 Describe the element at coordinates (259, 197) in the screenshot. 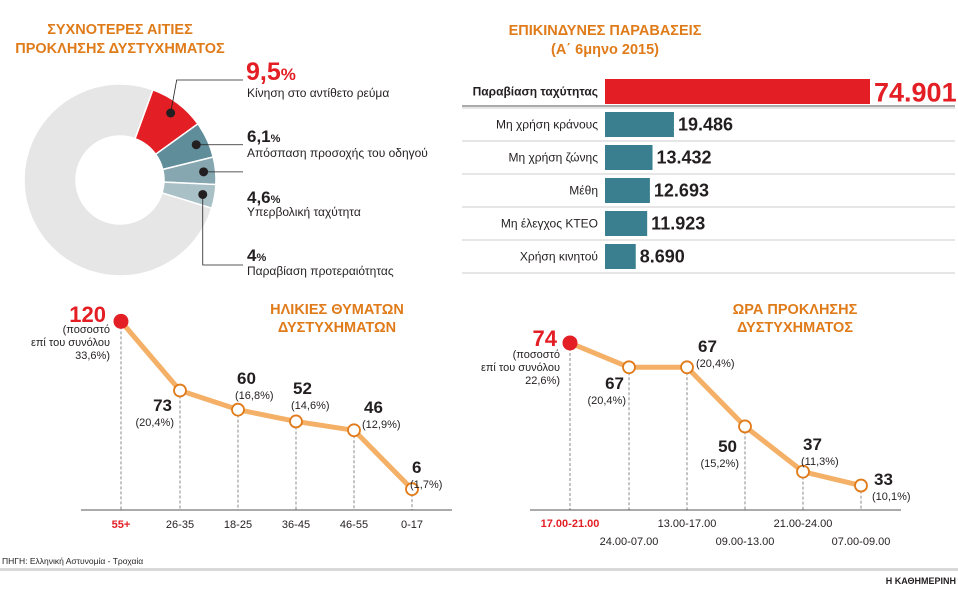

I see `cause-value-3: 4,6` at that location.